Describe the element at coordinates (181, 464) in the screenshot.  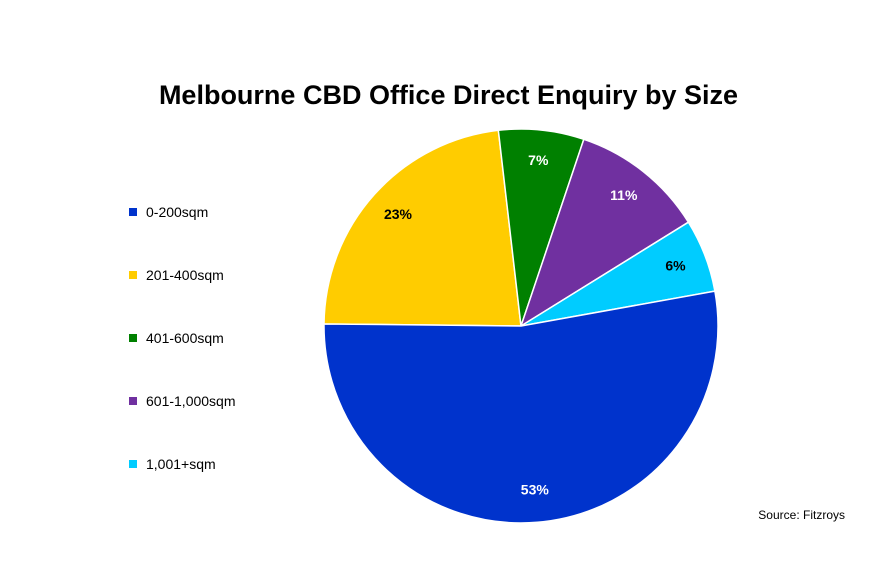
I see `legend-label: 1,001+sqm` at that location.